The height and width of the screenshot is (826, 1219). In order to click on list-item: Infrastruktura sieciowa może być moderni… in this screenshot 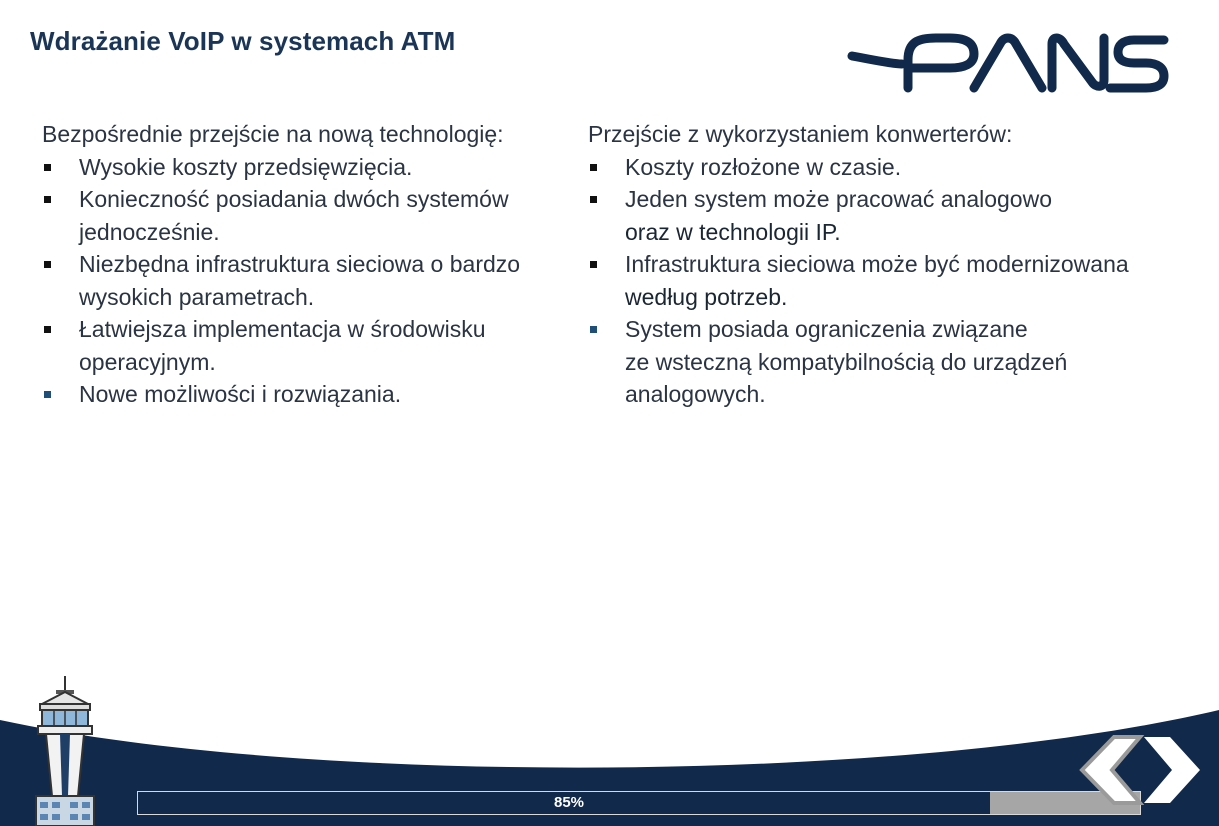, I will do `click(888, 280)`.